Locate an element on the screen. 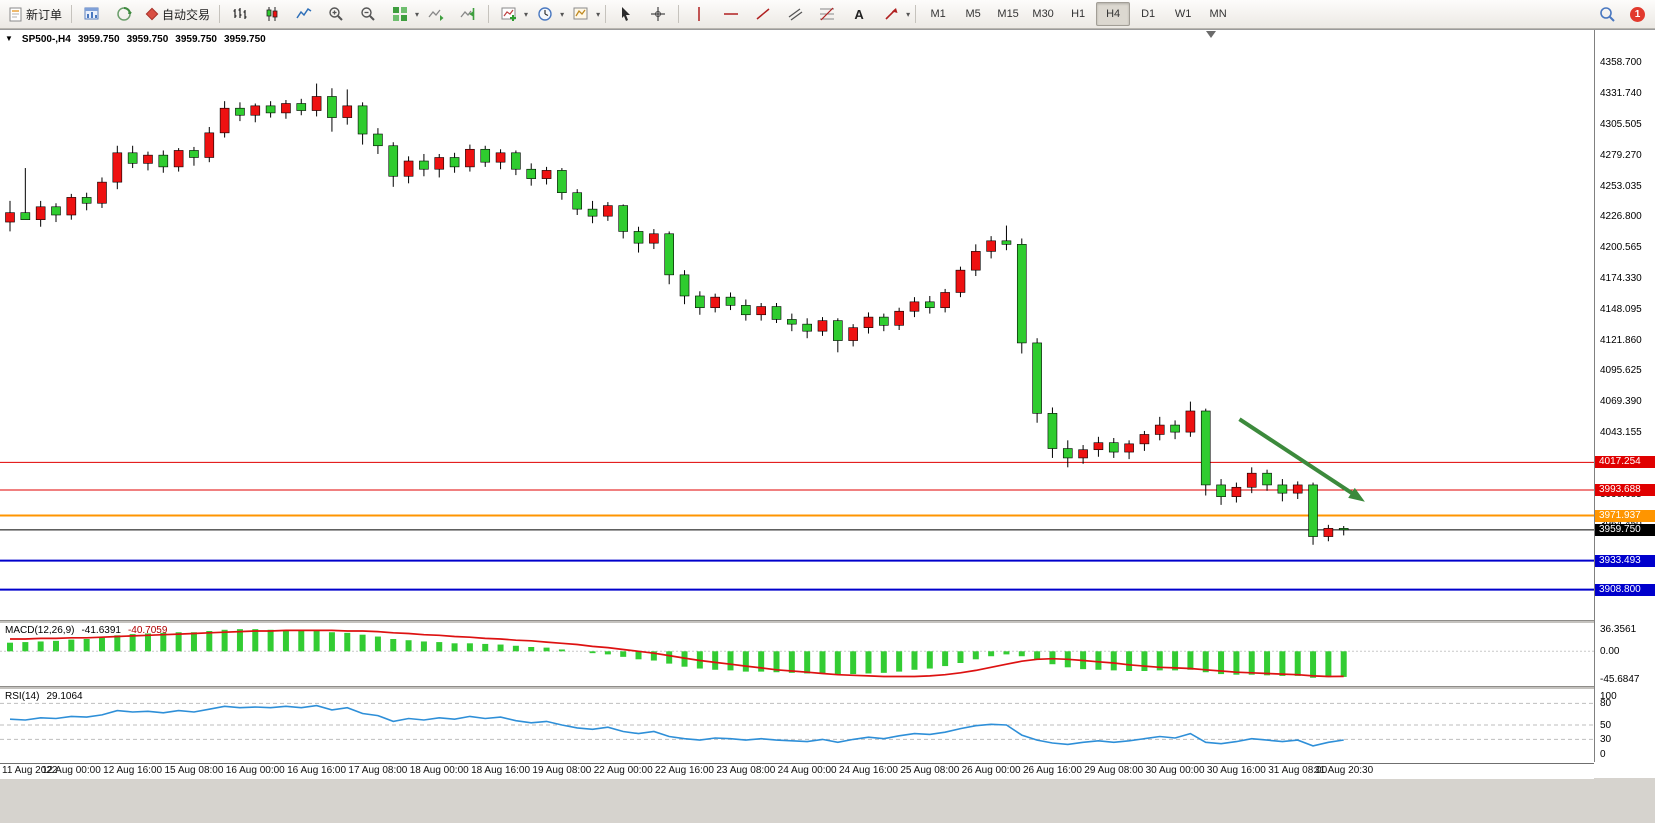 This screenshot has width=1655, height=823. auto-scroll-icon is located at coordinates (436, 15).